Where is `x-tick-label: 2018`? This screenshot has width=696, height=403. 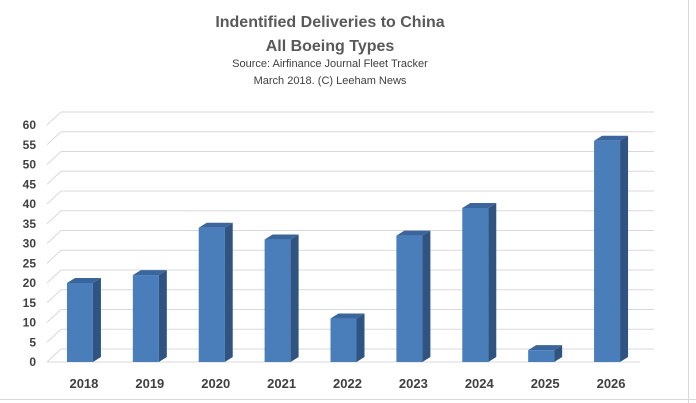
x-tick-label: 2018 is located at coordinates (83, 383).